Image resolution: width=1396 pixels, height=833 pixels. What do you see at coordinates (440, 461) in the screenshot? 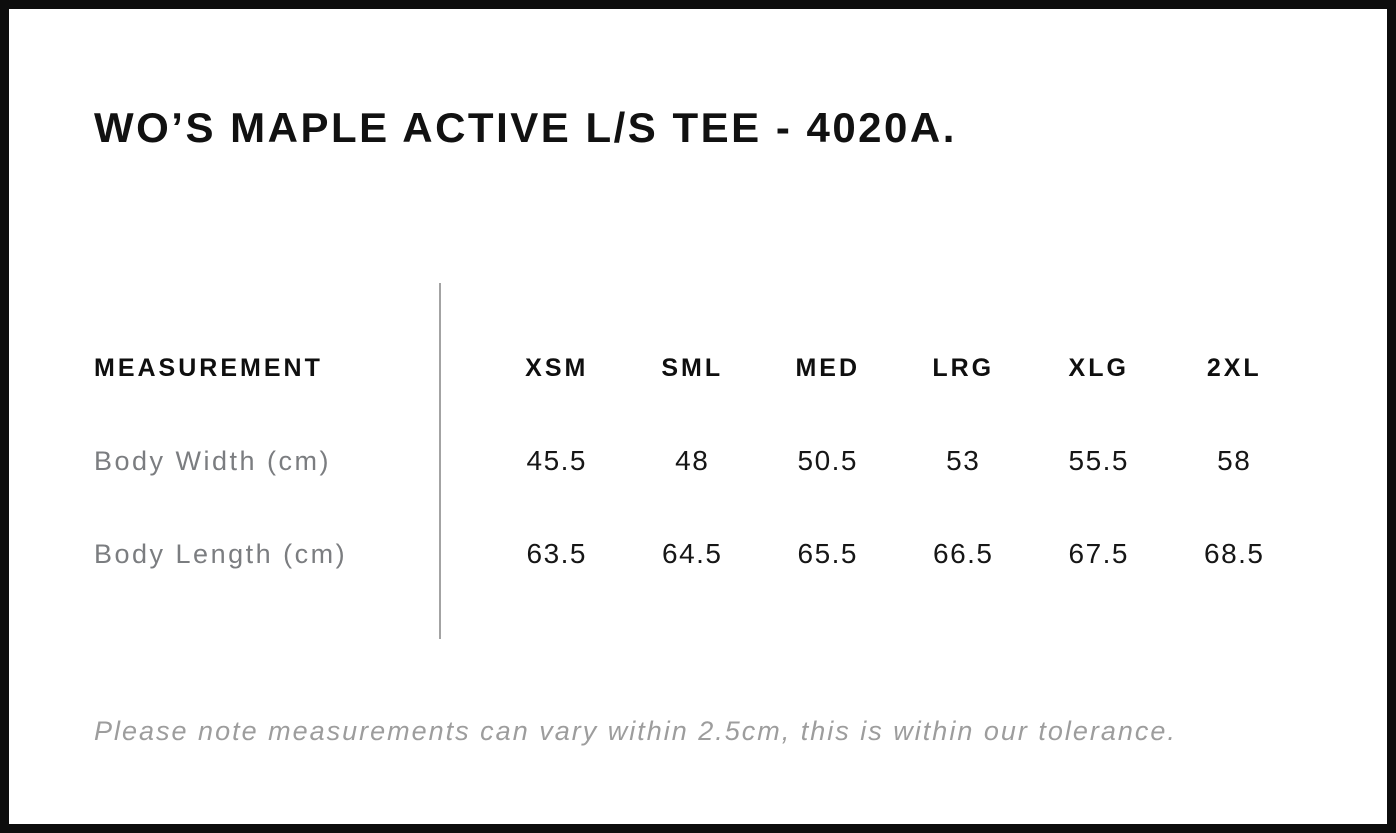
I see `table-vertical-divider` at bounding box center [440, 461].